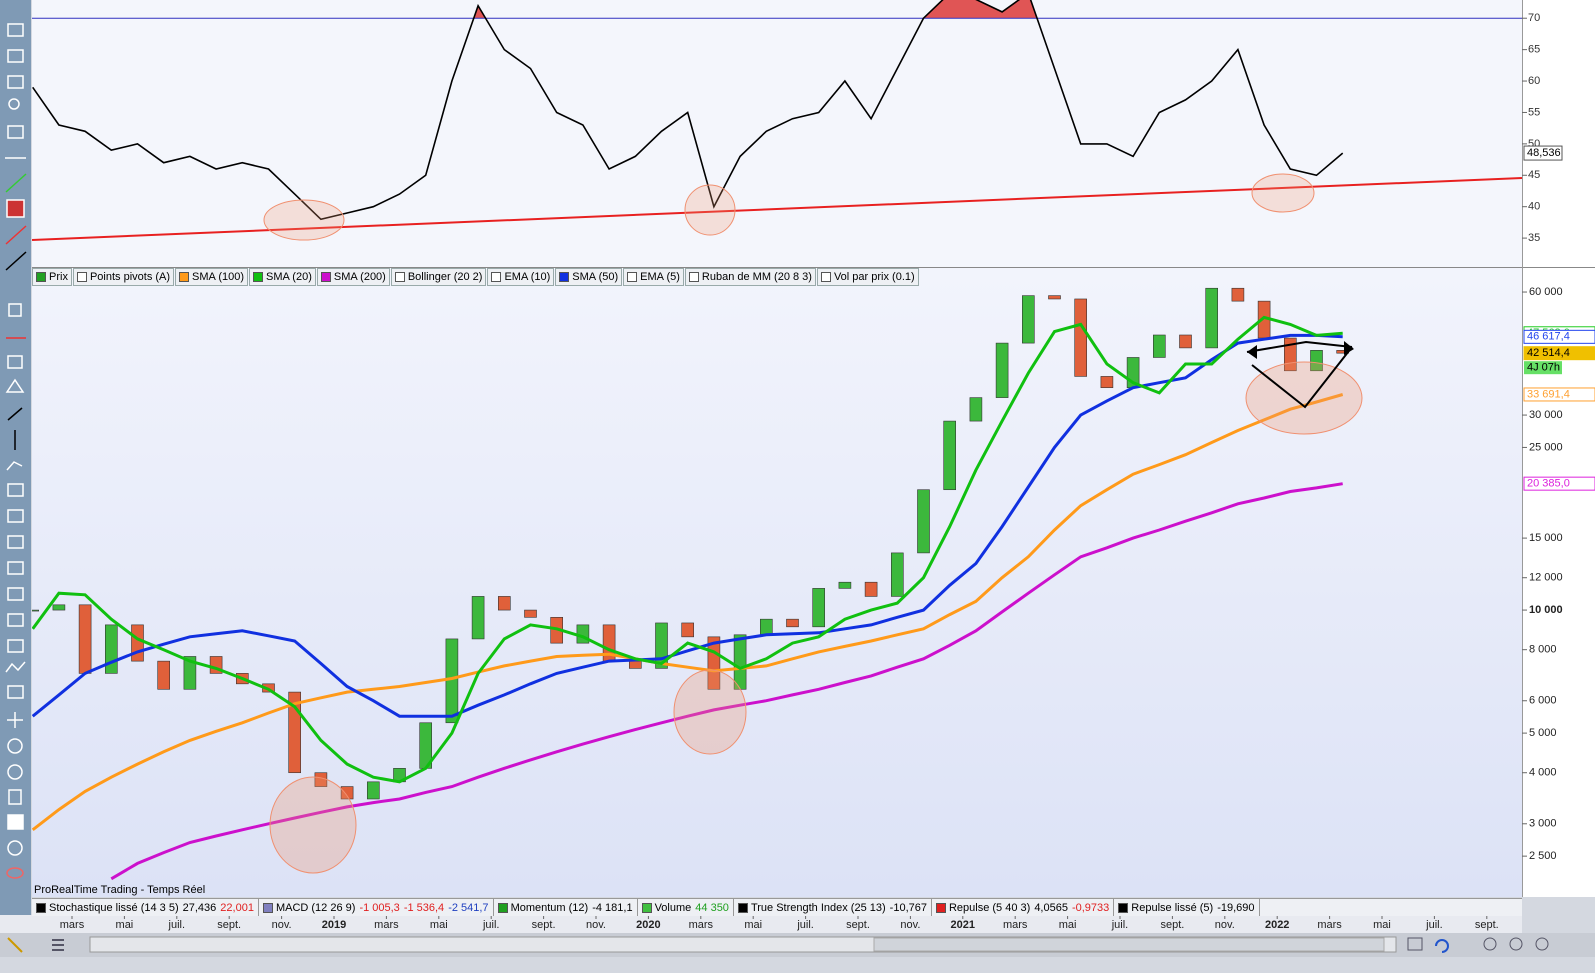 Image resolution: width=1595 pixels, height=973 pixels. I want to click on timer-badge, so click(1543, 368).